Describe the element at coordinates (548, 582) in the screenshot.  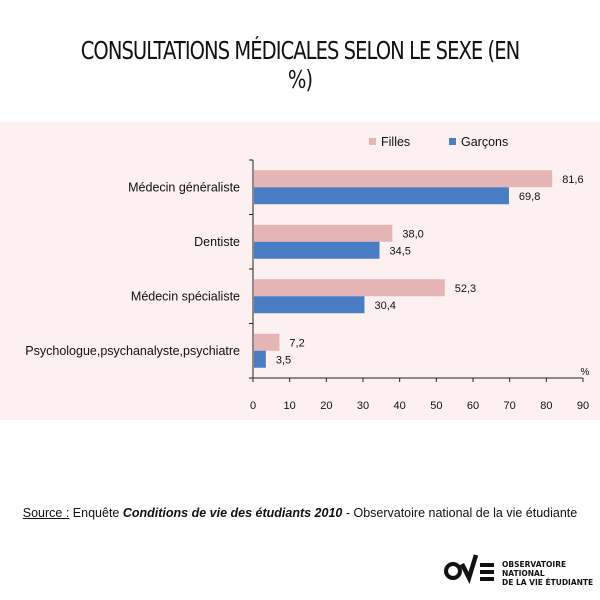
I see `logo-line-2: DE LA VIE ÉTUDIANTE` at that location.